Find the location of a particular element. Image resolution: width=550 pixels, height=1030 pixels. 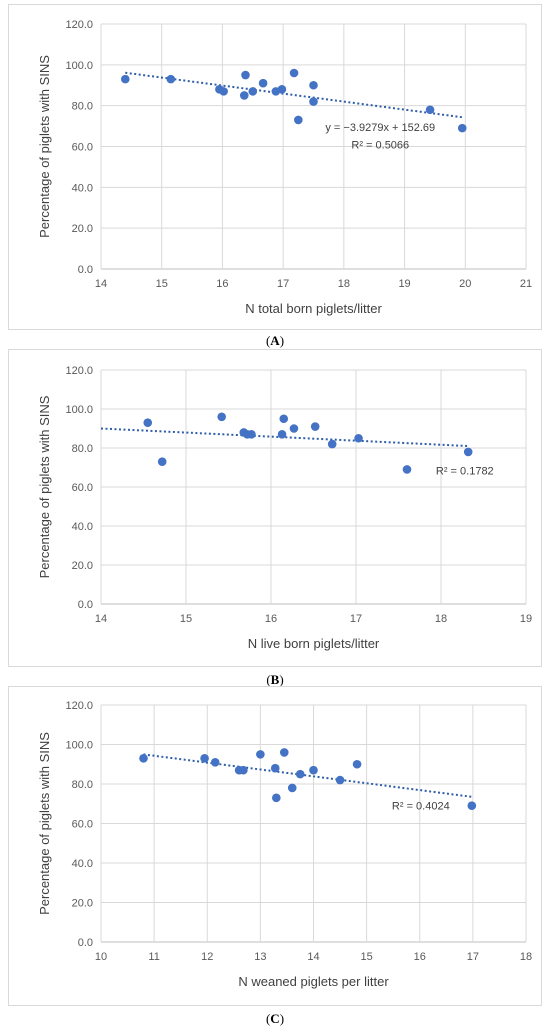

r-squared-label: R² = 0.1782 is located at coordinates (465, 471).